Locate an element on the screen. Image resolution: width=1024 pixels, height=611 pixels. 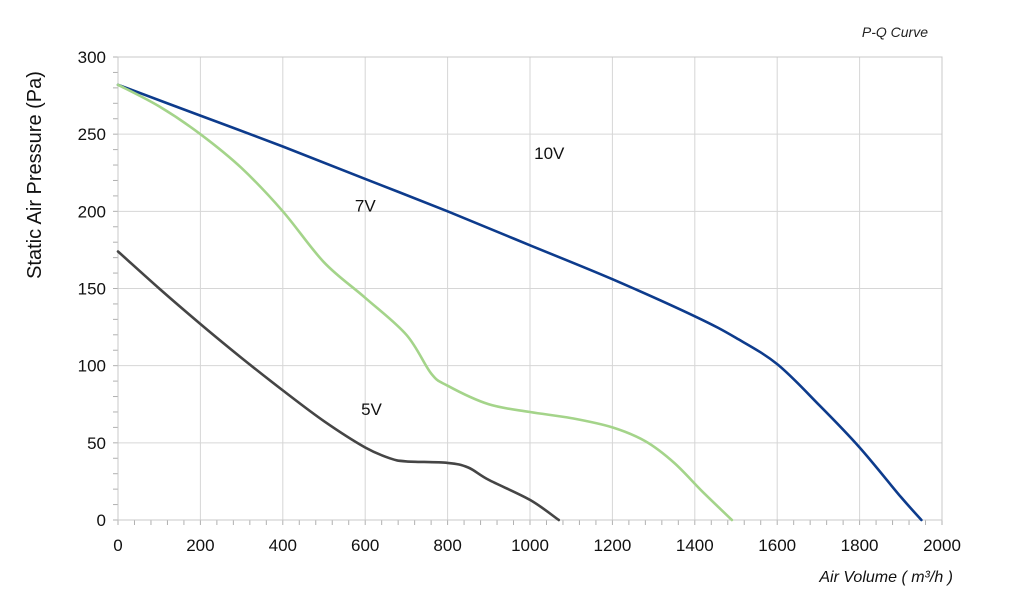
x-tick-labels: 0 200 400 600 800 1000 1200 1400 1600 1800 2000 is located at coordinates (537, 545).